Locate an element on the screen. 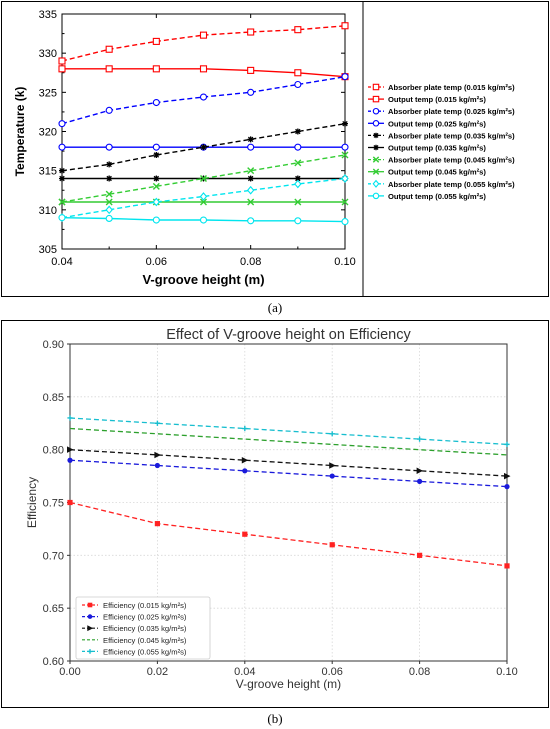  caption-a: (a) is located at coordinates (275, 307).